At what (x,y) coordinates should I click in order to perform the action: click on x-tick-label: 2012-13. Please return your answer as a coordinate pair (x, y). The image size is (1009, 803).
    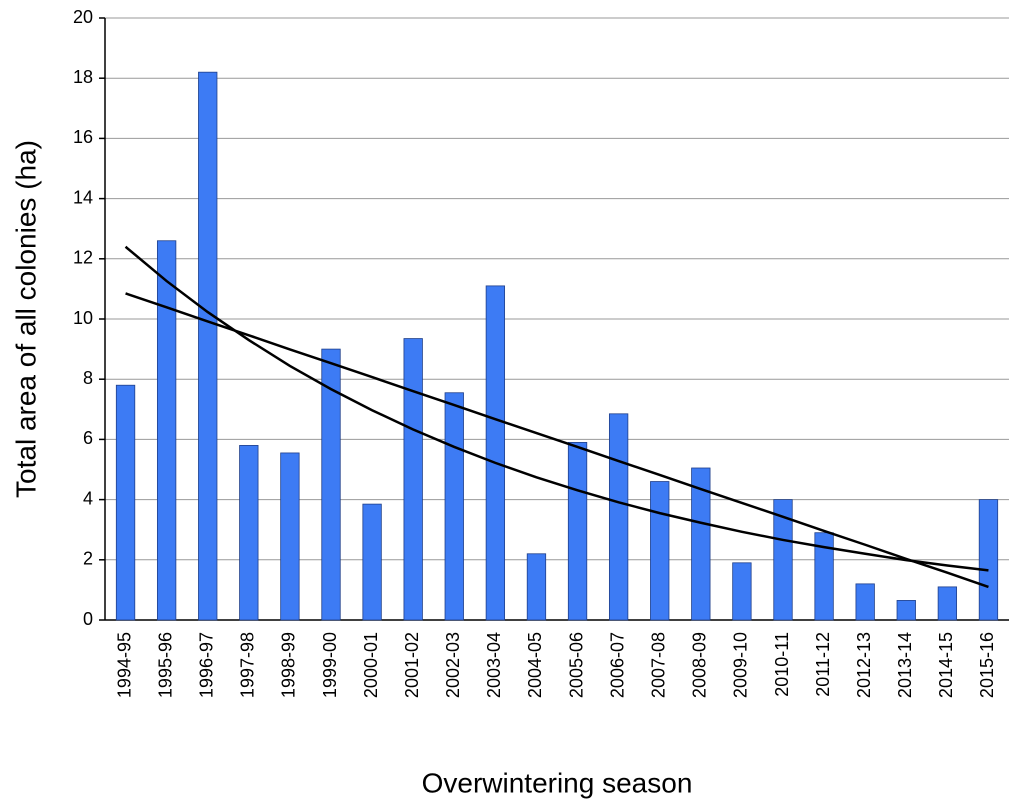
    Looking at the image, I should click on (864, 665).